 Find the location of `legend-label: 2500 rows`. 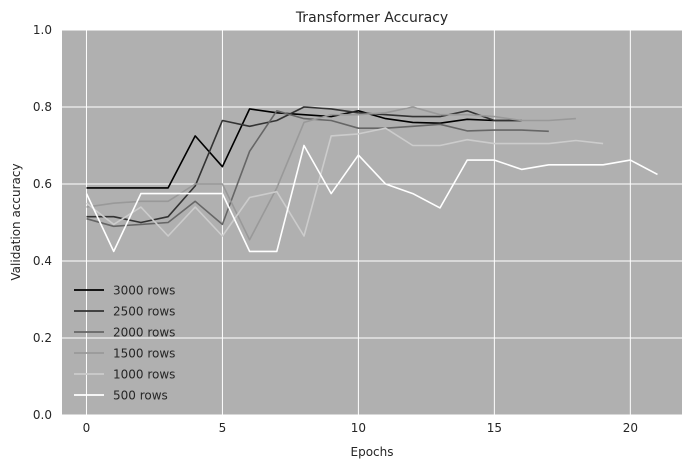

legend-label: 2500 rows is located at coordinates (144, 312).